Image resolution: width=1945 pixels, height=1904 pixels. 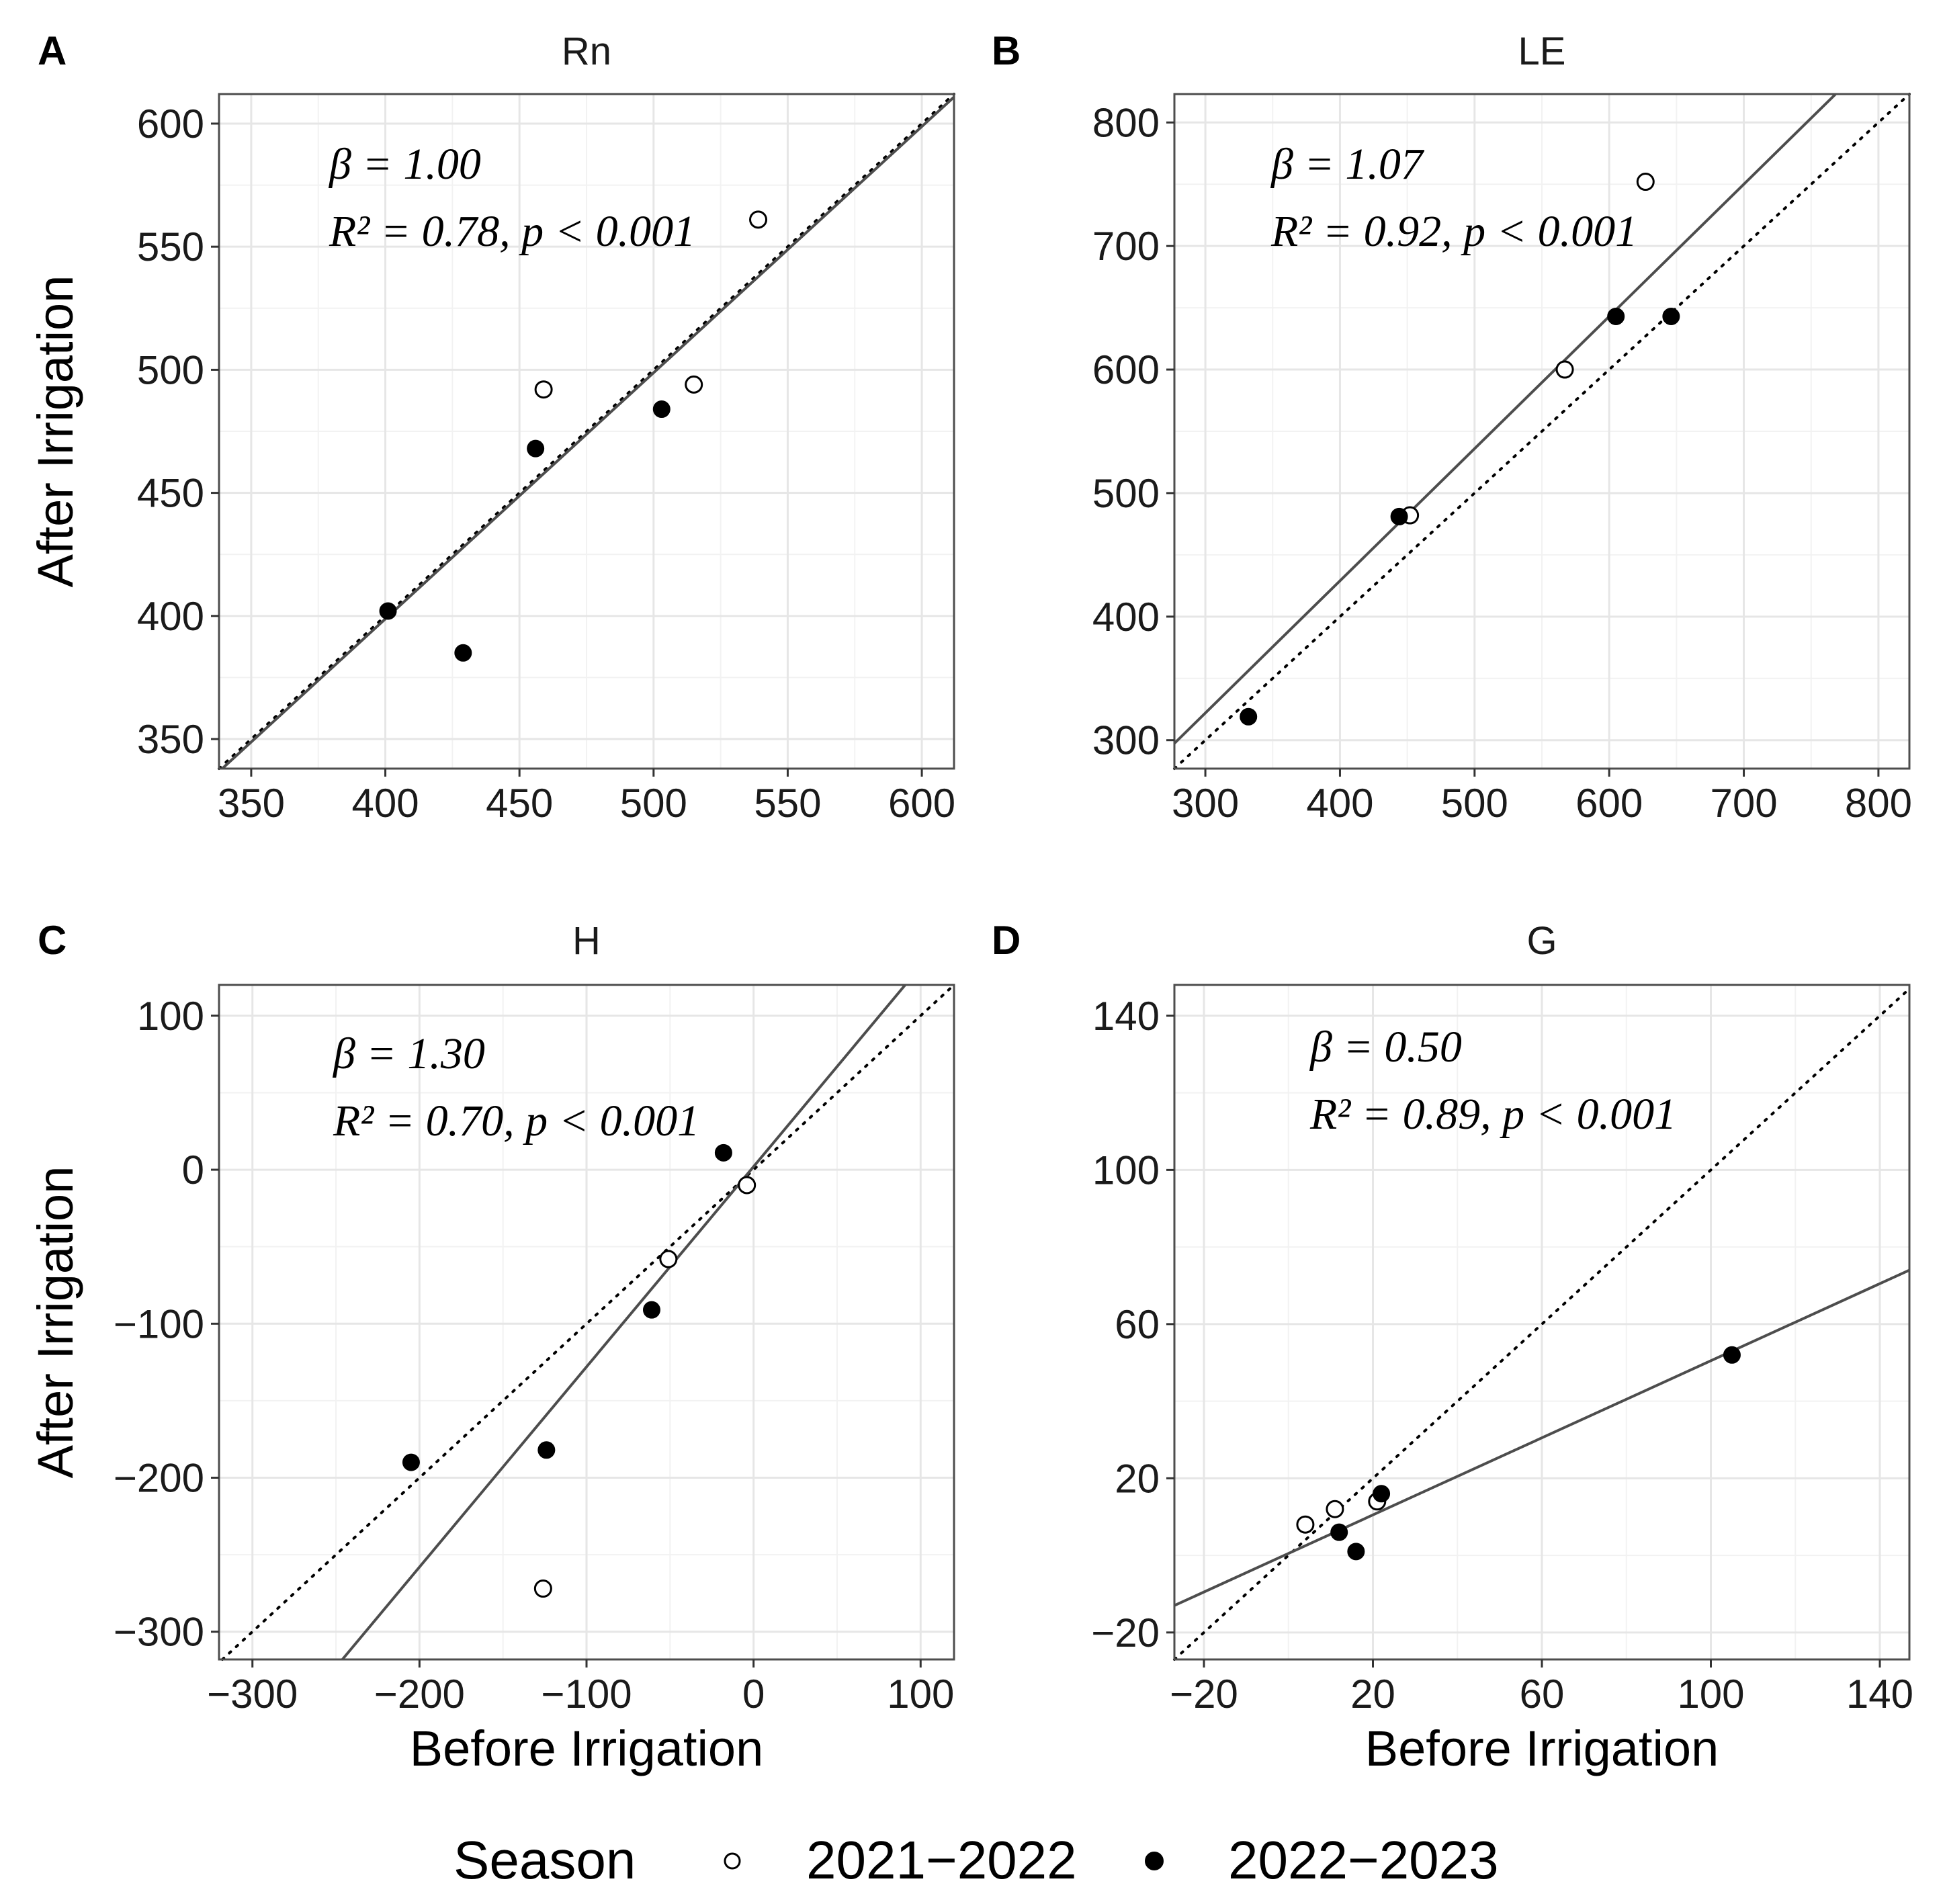 I want to click on panel-b-x-tick-label-5: 800, so click(x=1878, y=804).